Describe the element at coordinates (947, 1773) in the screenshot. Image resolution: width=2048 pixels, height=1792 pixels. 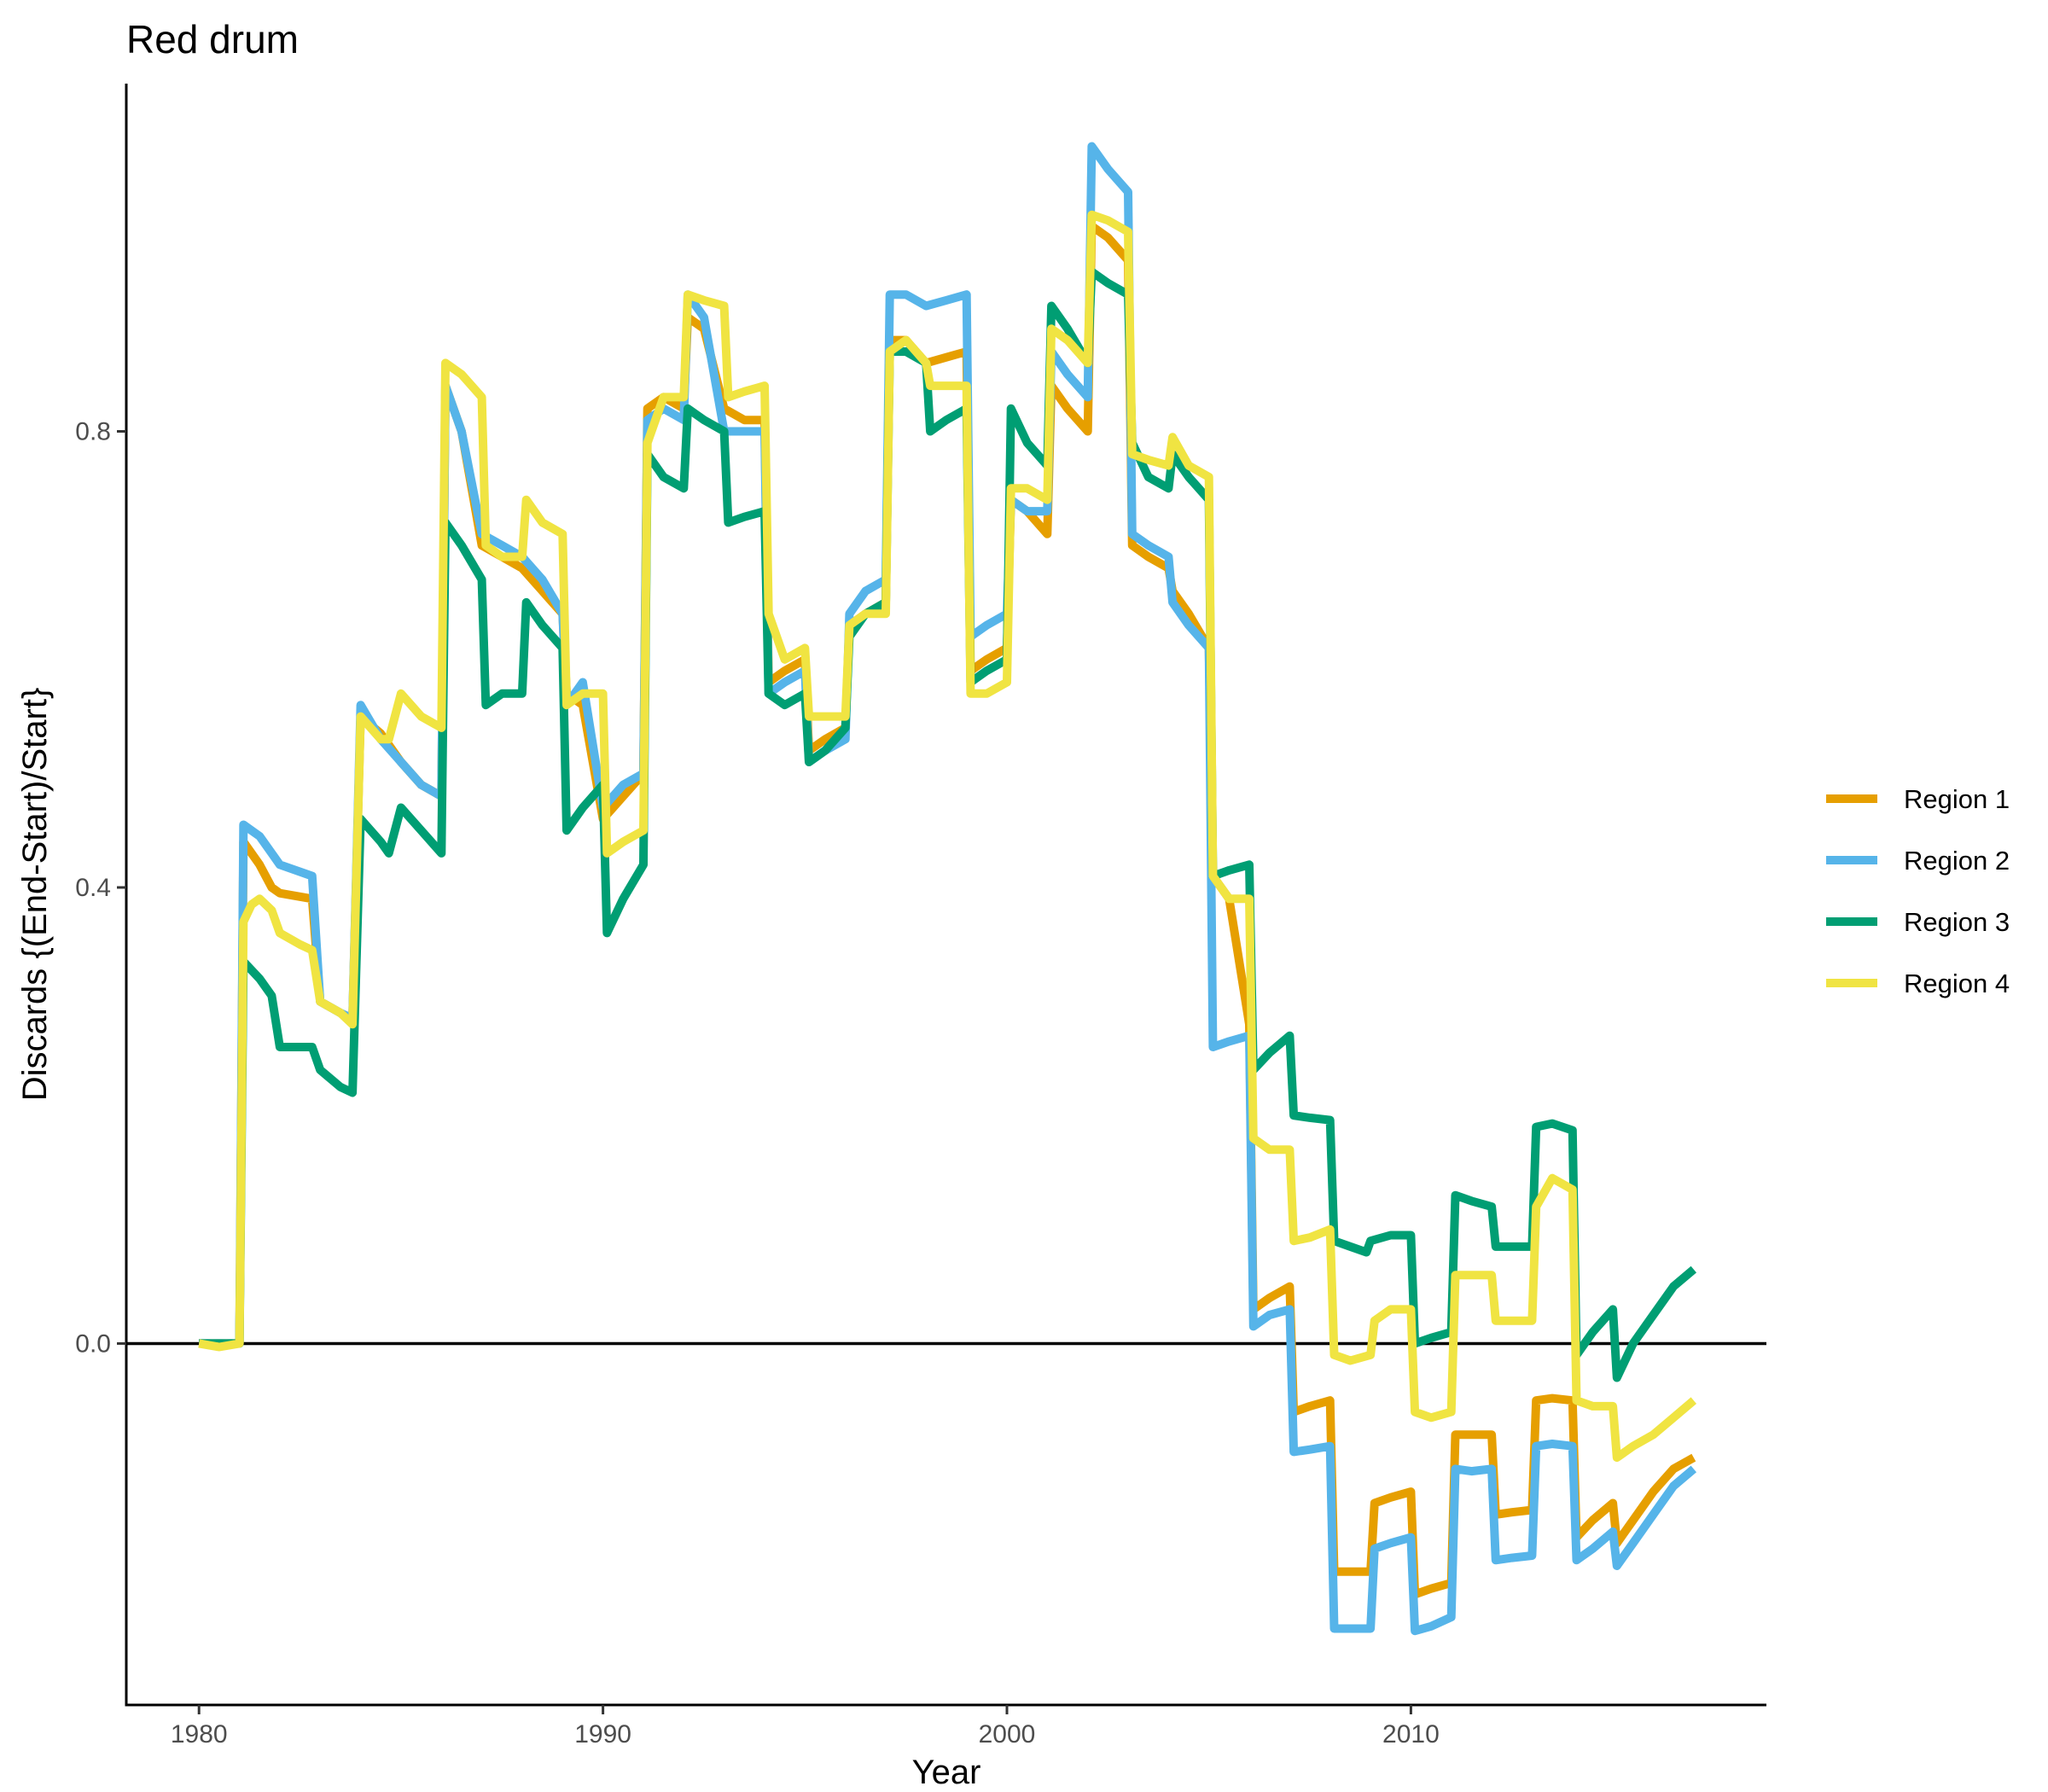
I see `x-axis-title: Year` at that location.